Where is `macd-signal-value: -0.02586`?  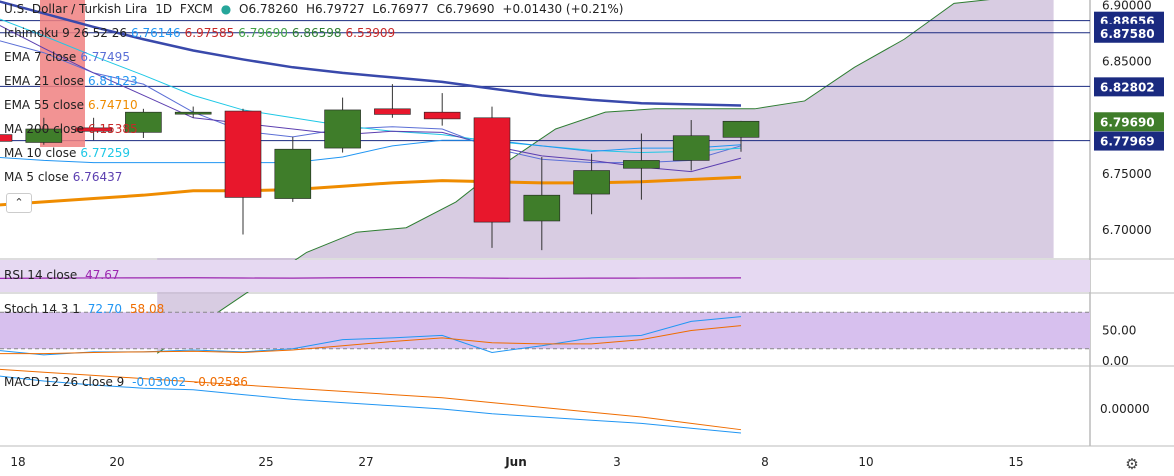 macd-signal-value: -0.02586 is located at coordinates (220, 382).